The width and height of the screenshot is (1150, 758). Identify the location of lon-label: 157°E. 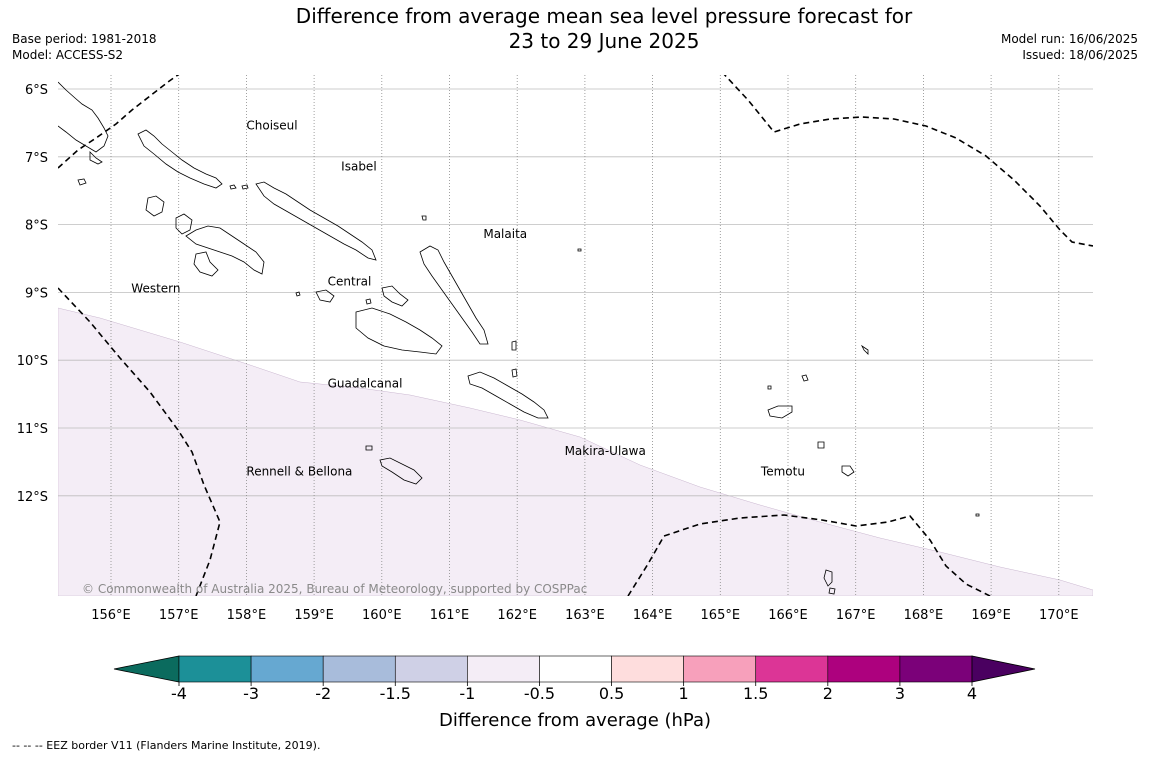
(179, 615).